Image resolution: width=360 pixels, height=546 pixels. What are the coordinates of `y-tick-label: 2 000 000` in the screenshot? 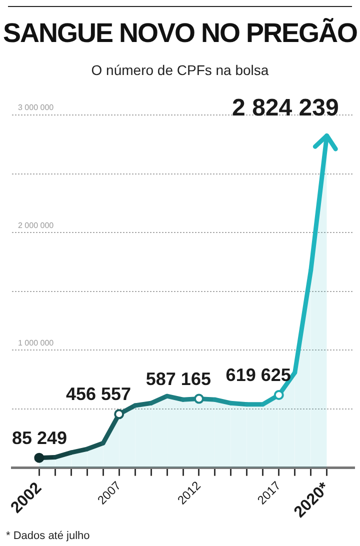 It's located at (36, 225).